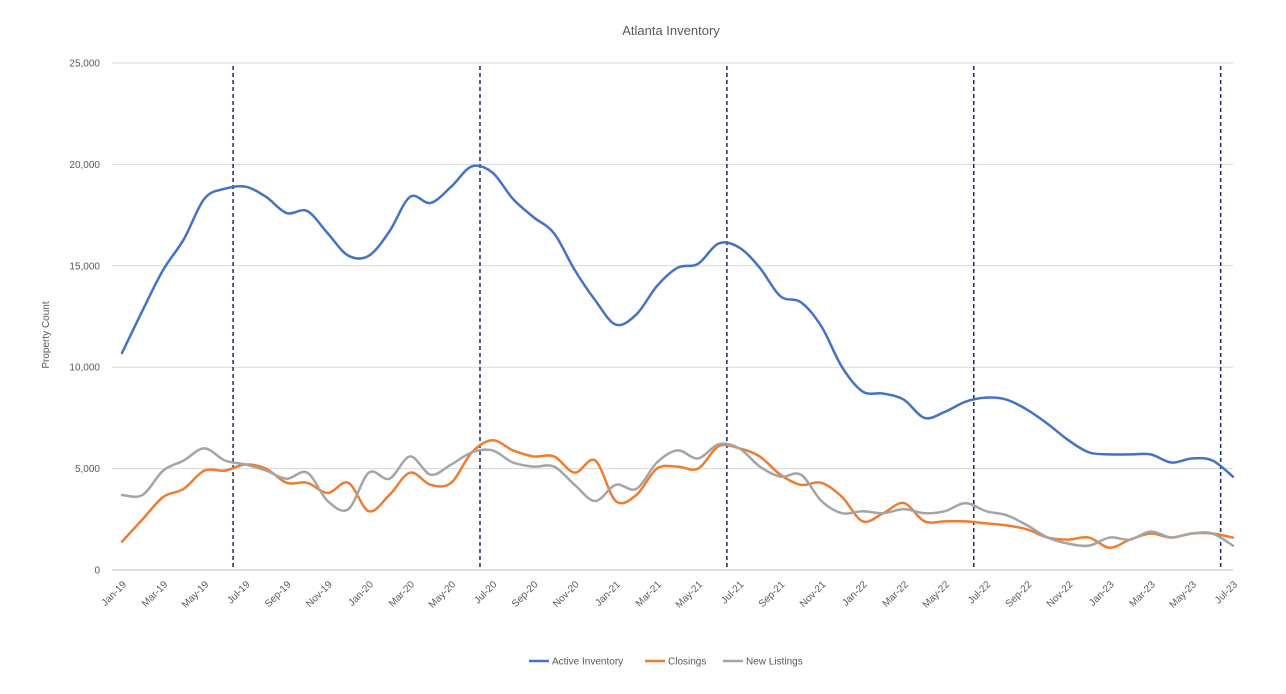 The width and height of the screenshot is (1286, 694). What do you see at coordinates (115, 594) in the screenshot?
I see `x-tick-label: Jan-19` at bounding box center [115, 594].